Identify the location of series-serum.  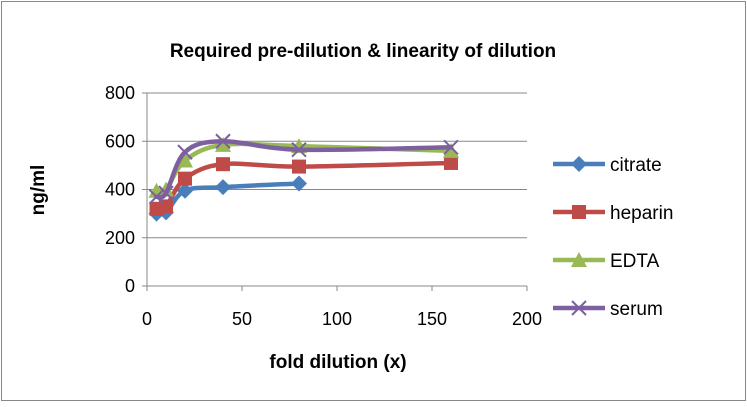
(303, 169).